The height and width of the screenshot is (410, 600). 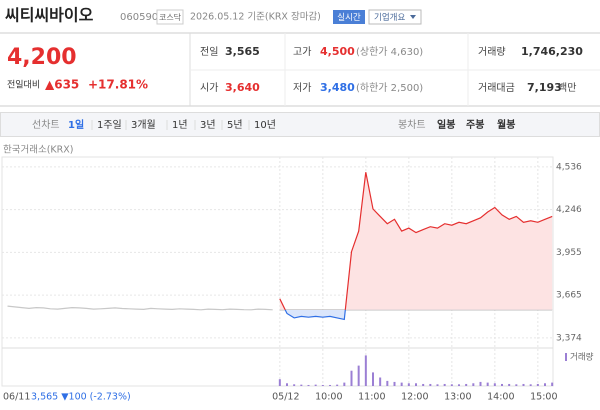 I want to click on x-tick-label: 11:00, so click(x=371, y=397).